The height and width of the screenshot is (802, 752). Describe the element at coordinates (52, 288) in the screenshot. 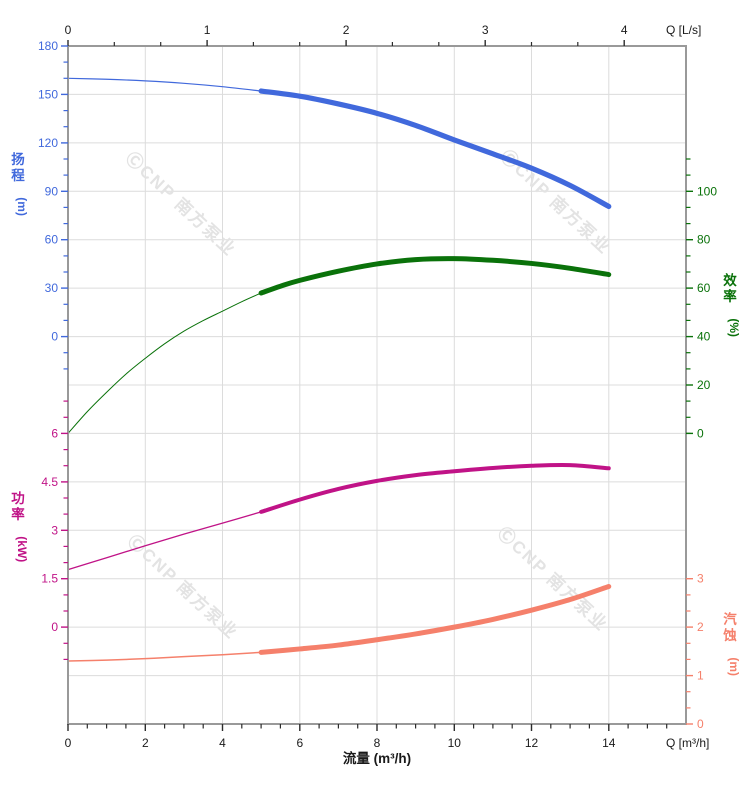

I see `y-tick-label: 30` at that location.